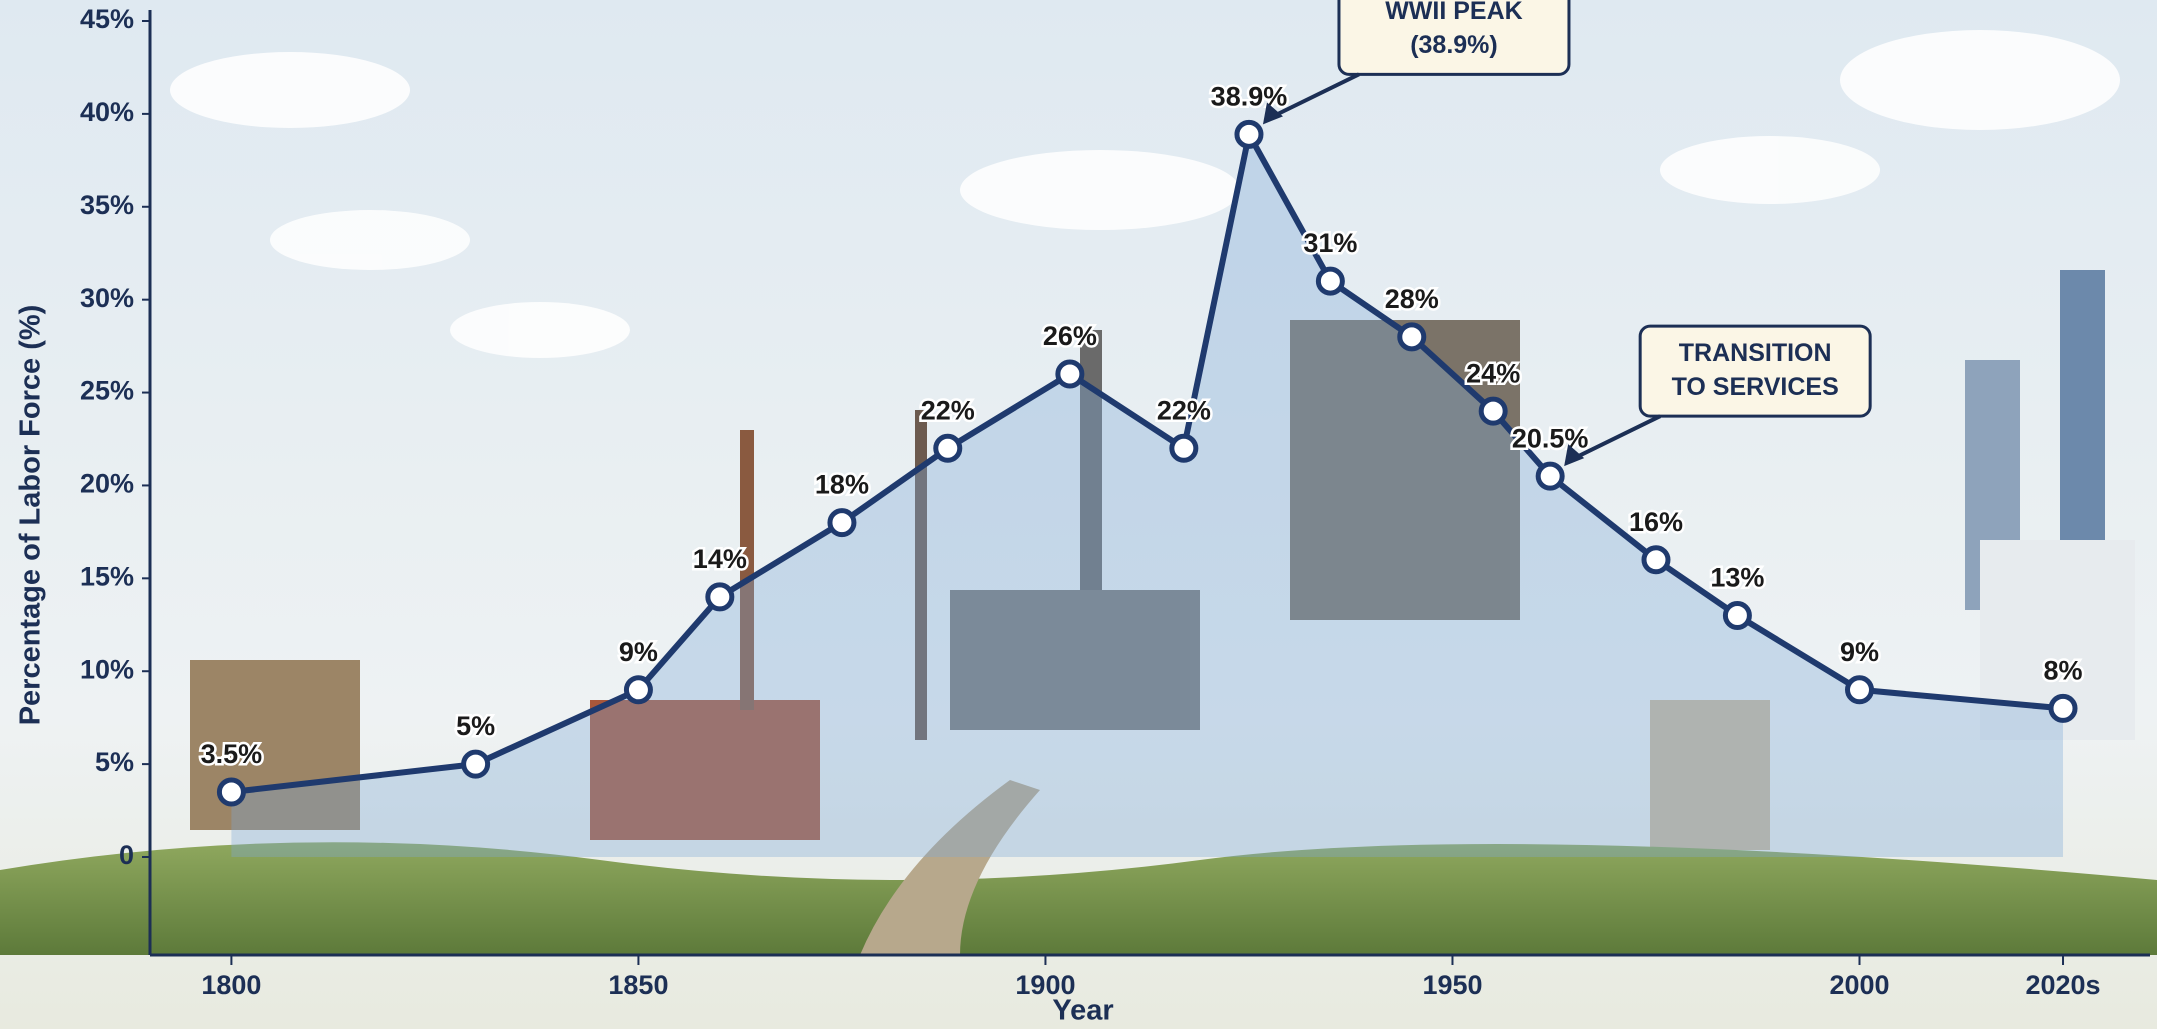 The image size is (2157, 1029). I want to click on x-tick-label: 1950, so click(1452, 985).